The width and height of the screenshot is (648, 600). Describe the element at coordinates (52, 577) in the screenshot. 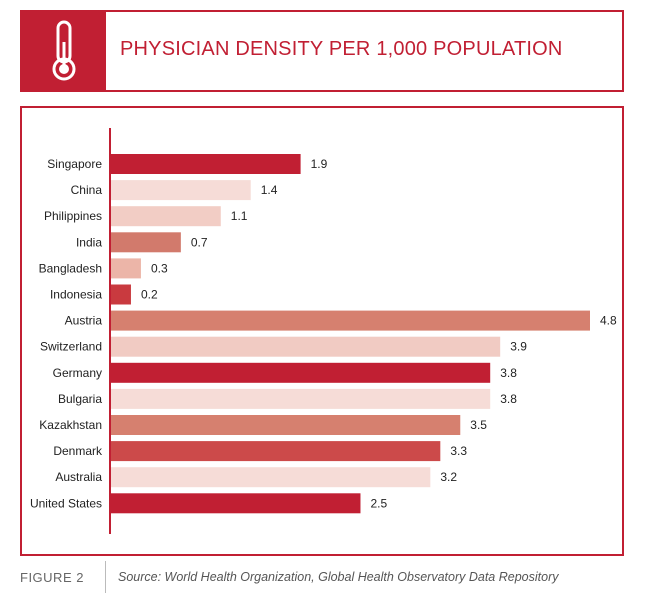

I see `figure-label: FIGURE 2` at that location.